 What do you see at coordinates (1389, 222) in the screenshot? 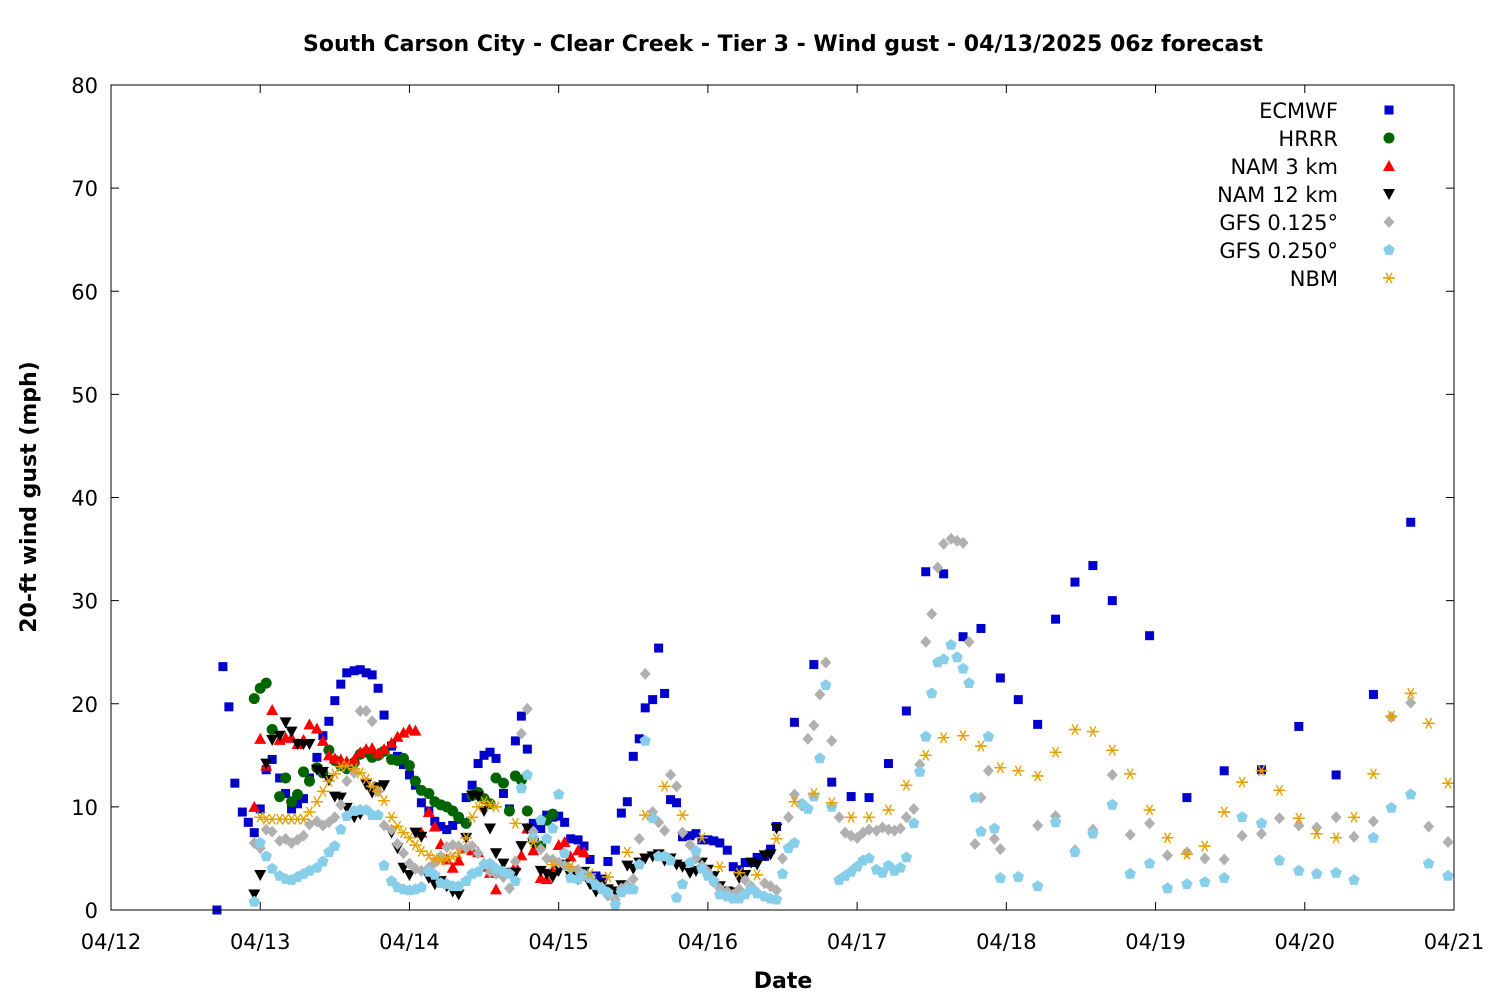
I see `legend-marker` at bounding box center [1389, 222].